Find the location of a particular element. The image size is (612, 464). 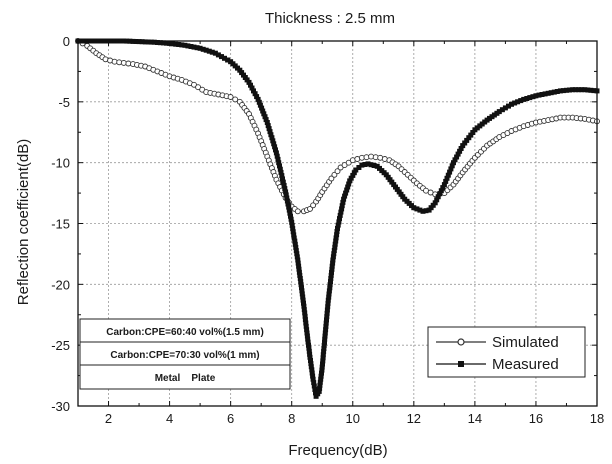

y-tick-label: -15 is located at coordinates (60, 224).